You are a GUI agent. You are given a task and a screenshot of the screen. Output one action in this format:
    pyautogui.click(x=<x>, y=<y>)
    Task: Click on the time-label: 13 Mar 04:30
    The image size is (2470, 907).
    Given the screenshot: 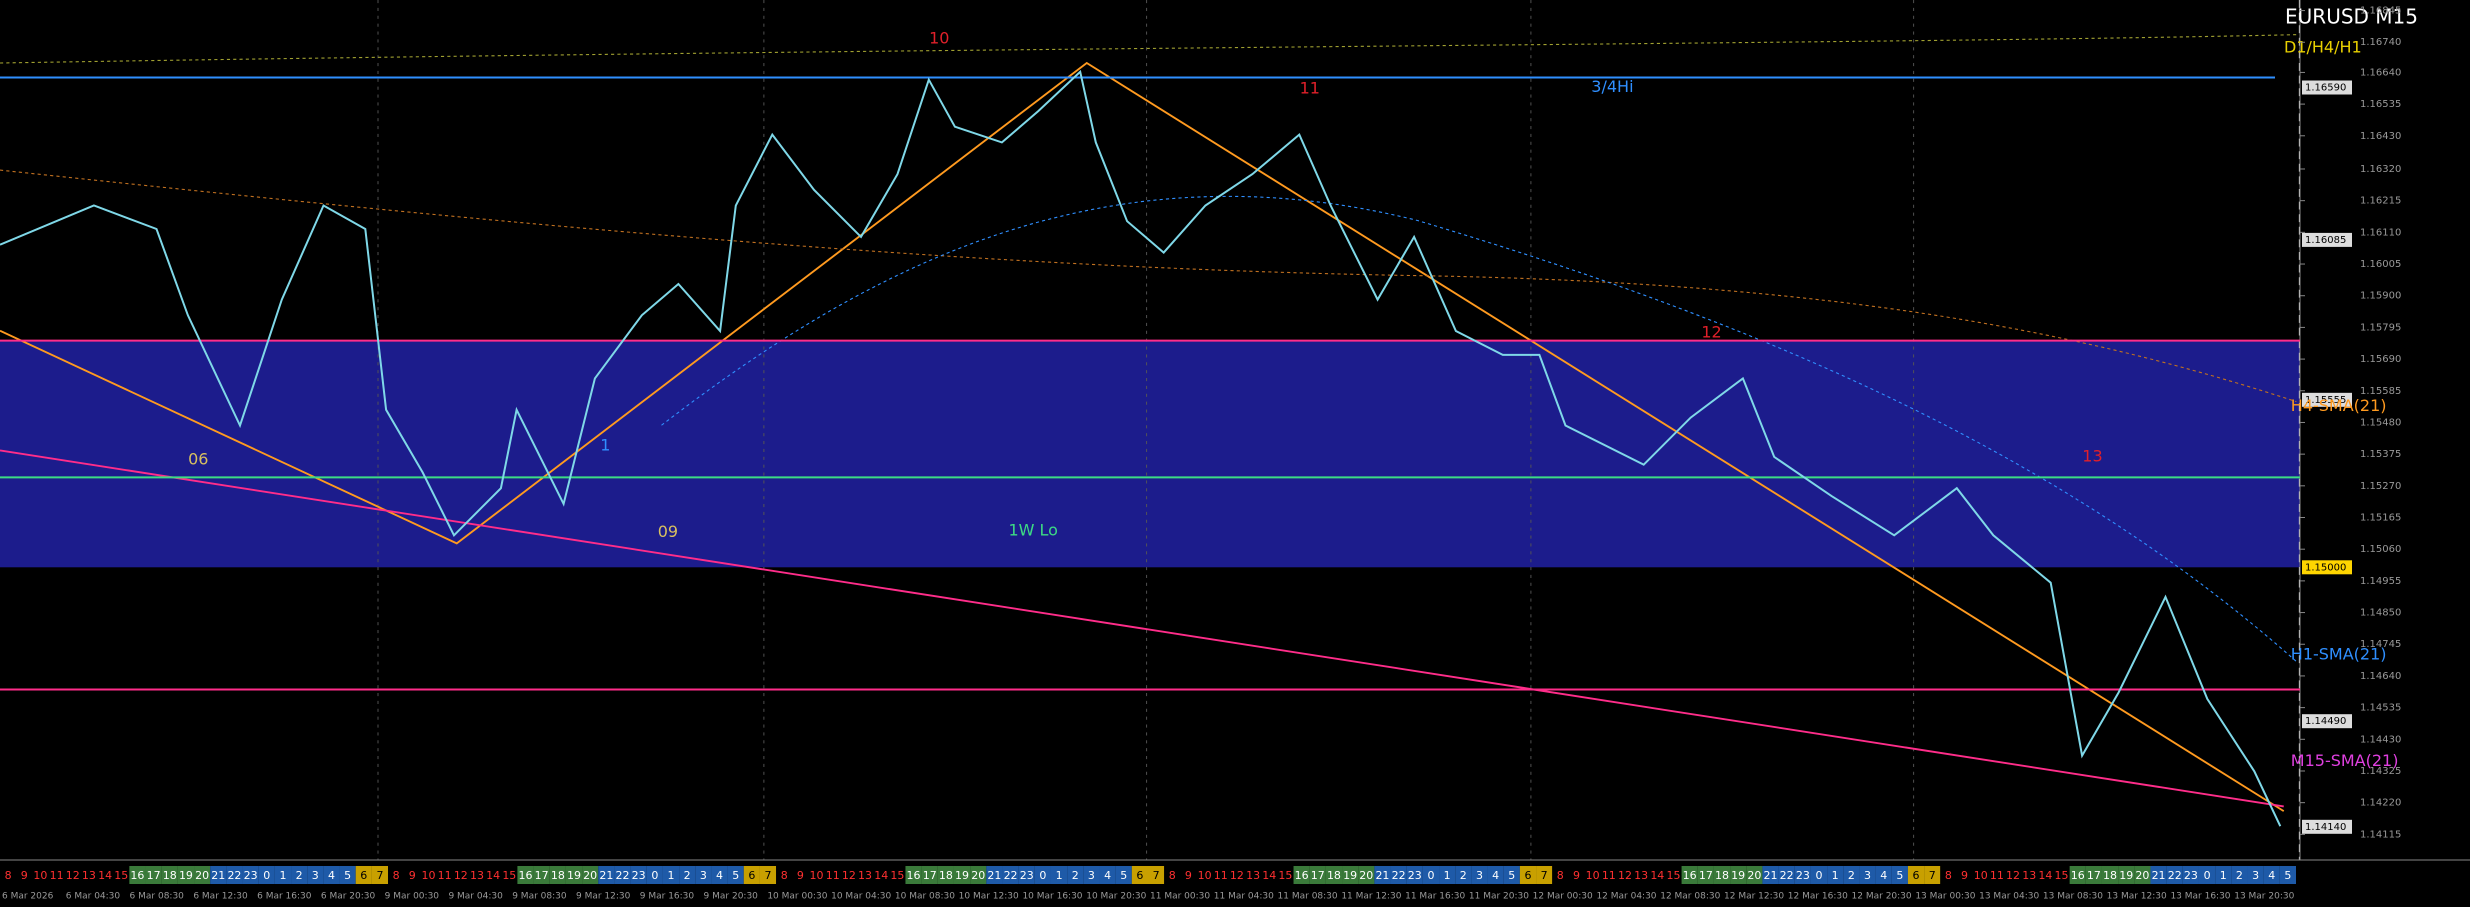 What is the action you would take?
    pyautogui.click(x=2009, y=897)
    